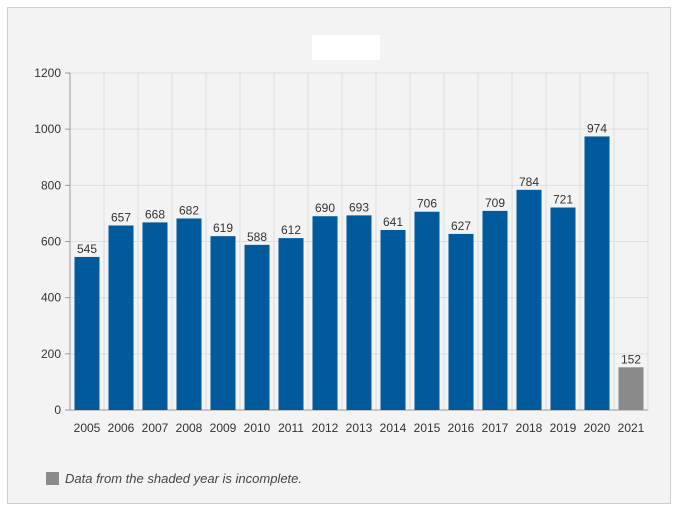 Image resolution: width=680 pixels, height=515 pixels. What do you see at coordinates (597, 273) in the screenshot?
I see `bar-2020` at bounding box center [597, 273].